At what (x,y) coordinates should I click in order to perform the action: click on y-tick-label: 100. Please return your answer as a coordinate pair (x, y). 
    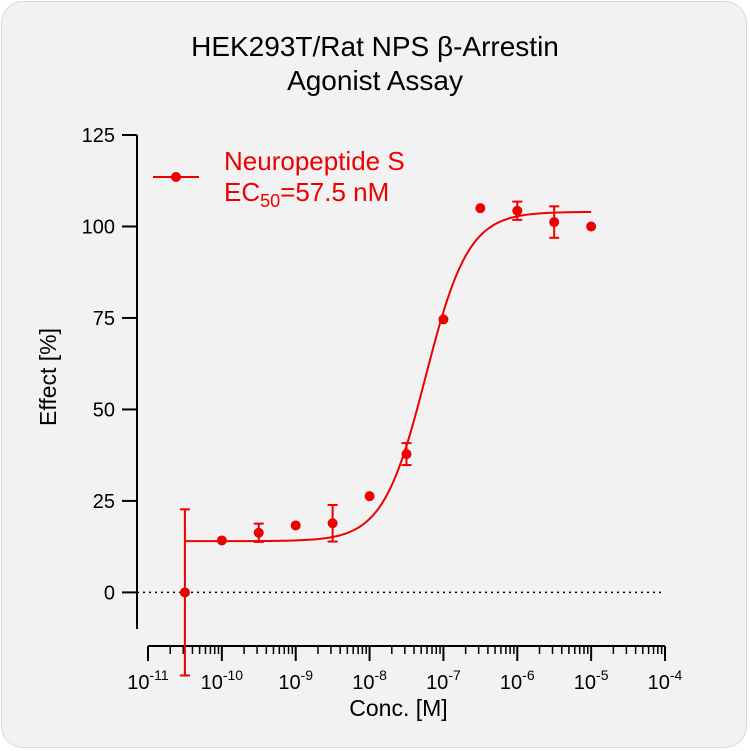
    Looking at the image, I should click on (98, 227).